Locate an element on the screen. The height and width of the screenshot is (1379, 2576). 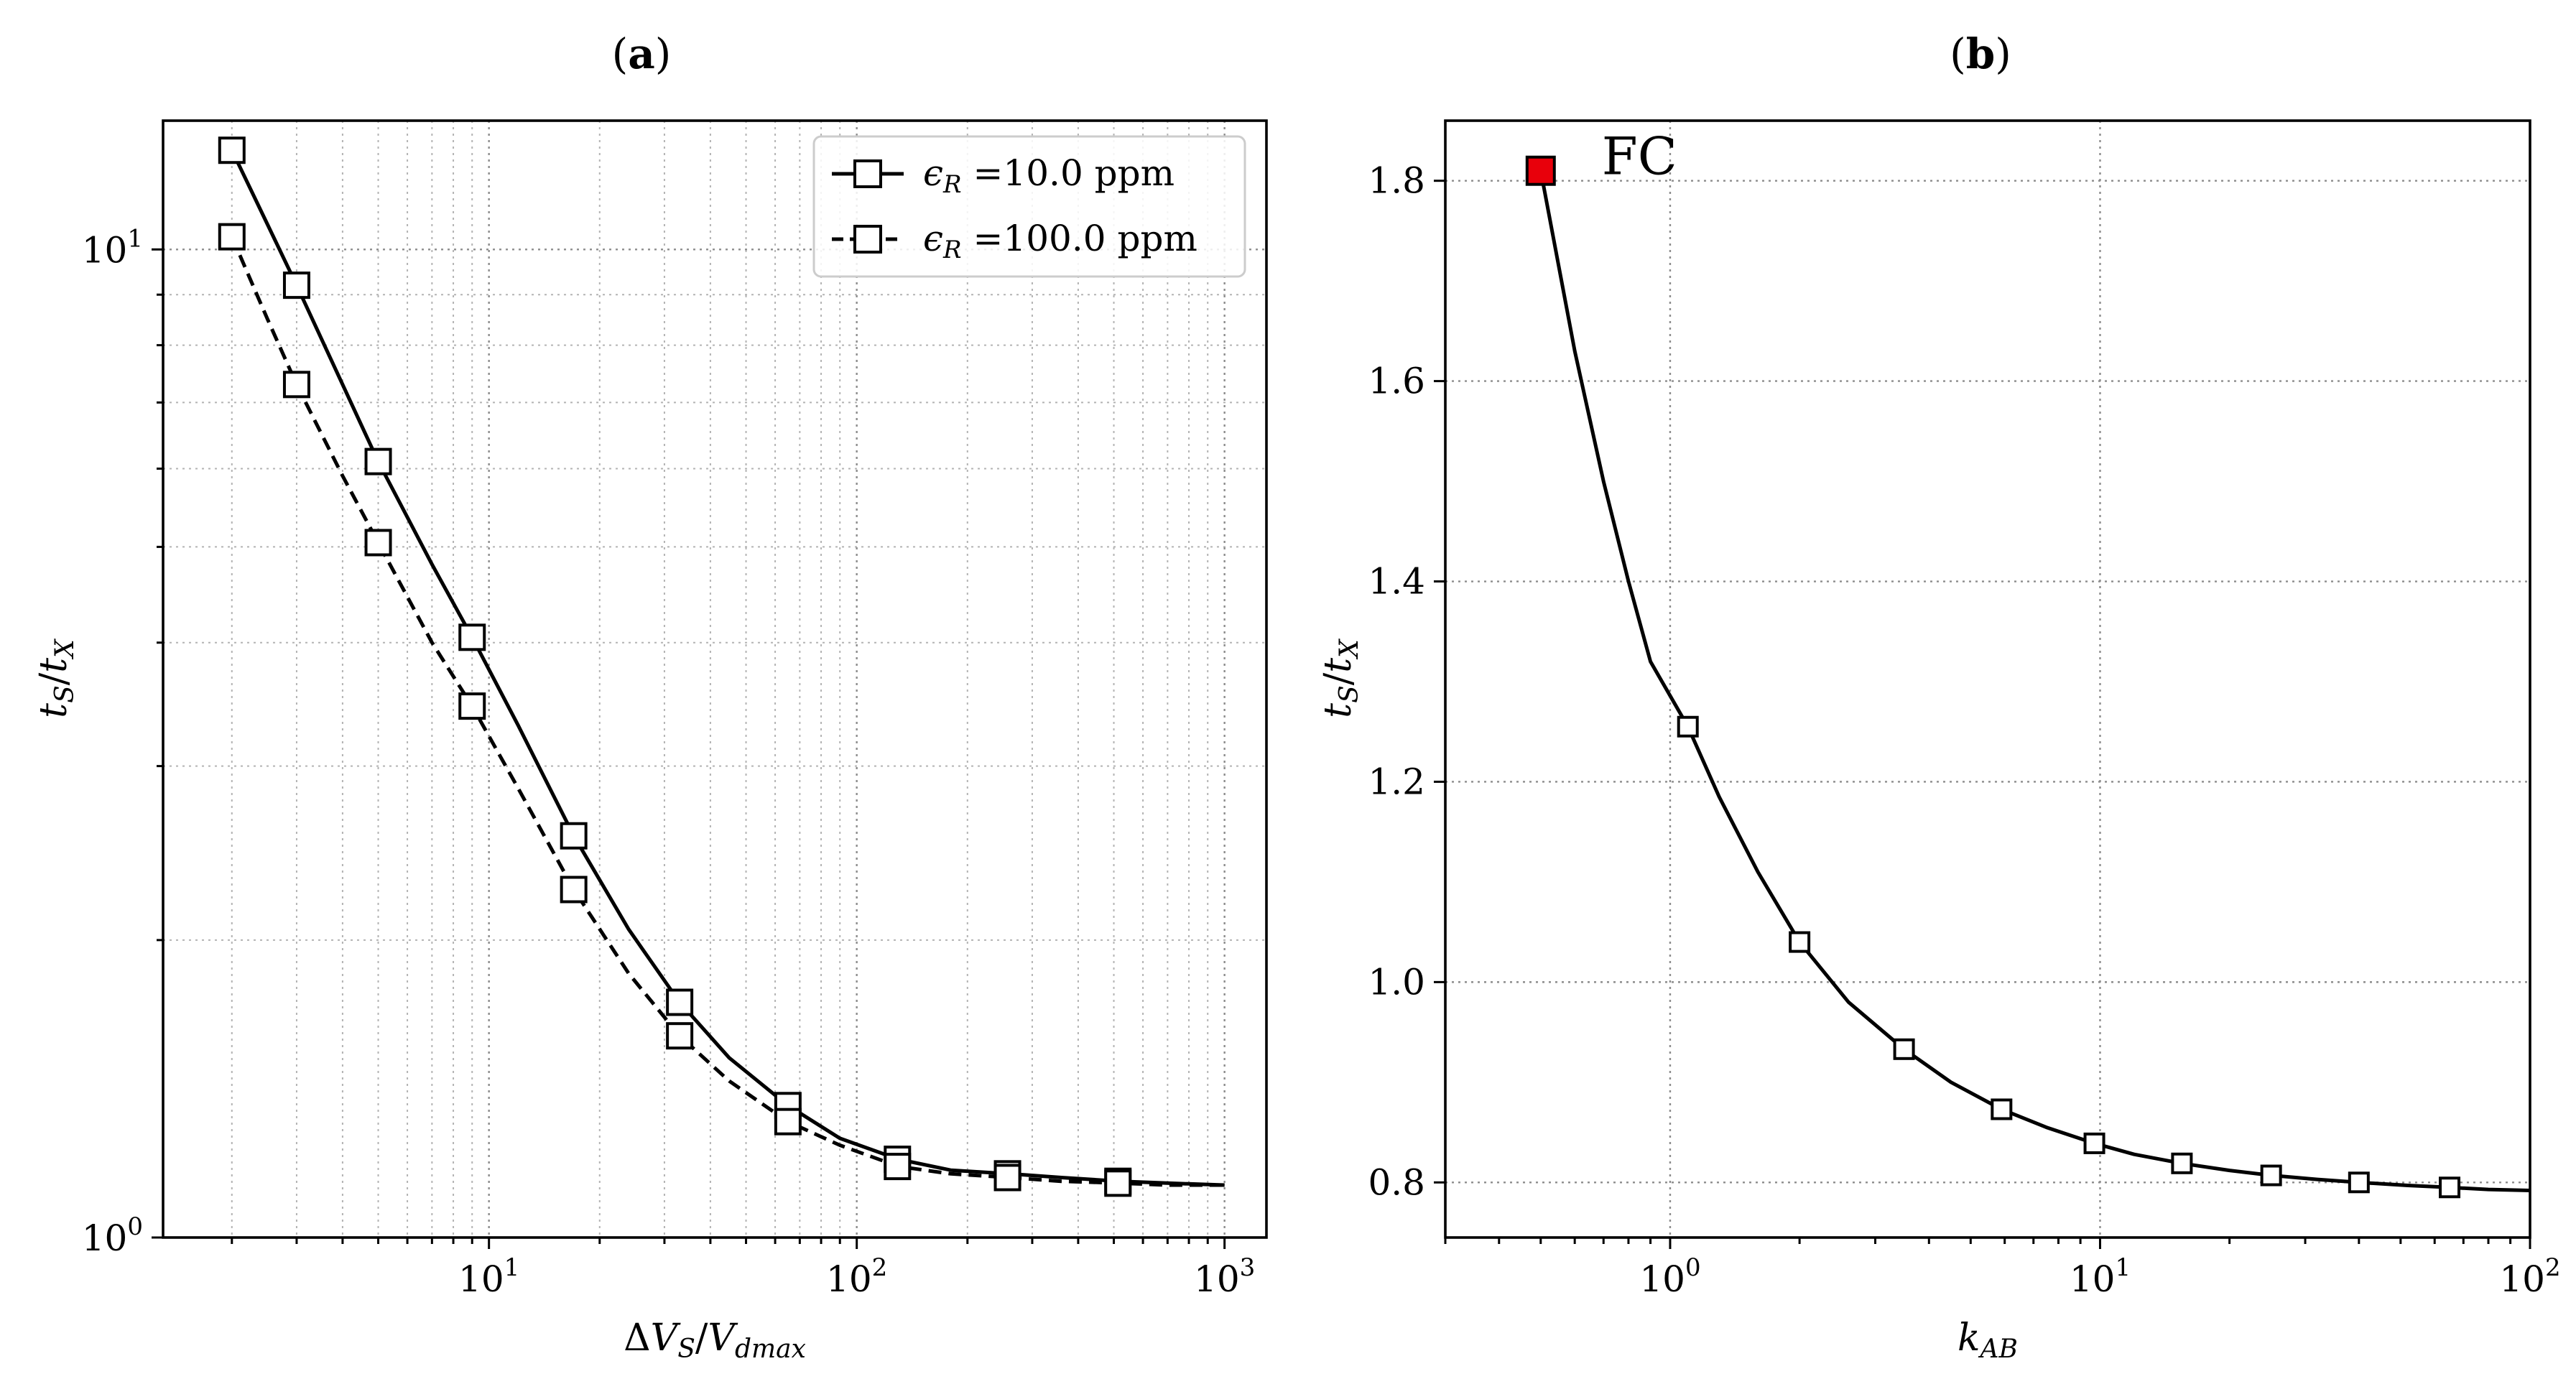
legend-label-eps100: ϵR =100.0 ppm is located at coordinates (1060, 241).